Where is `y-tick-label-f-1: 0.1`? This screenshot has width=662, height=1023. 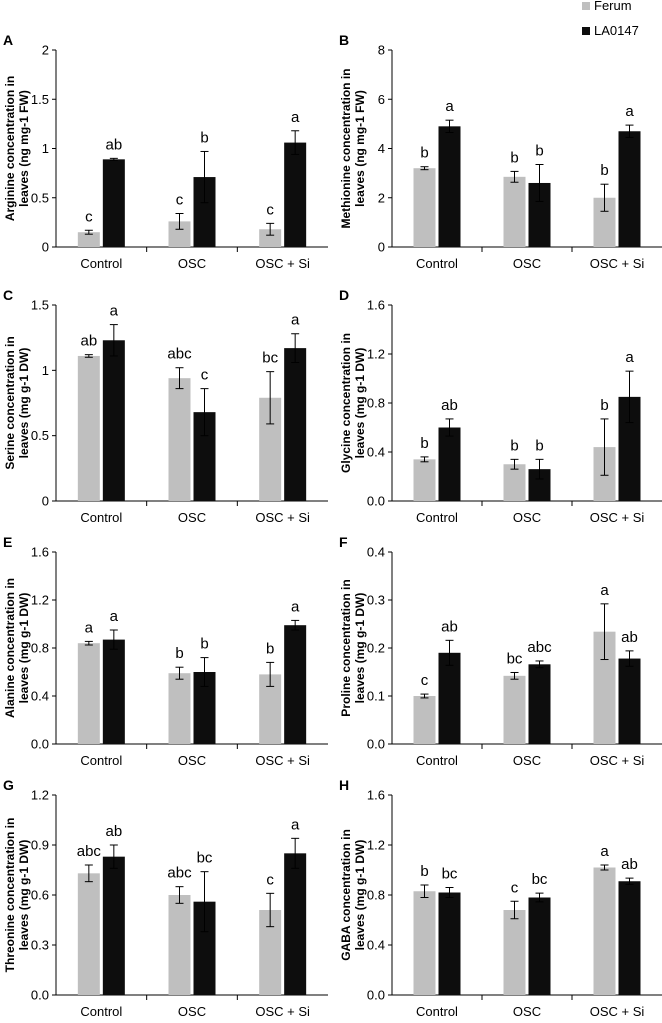
y-tick-label-f-1: 0.1 is located at coordinates (376, 696).